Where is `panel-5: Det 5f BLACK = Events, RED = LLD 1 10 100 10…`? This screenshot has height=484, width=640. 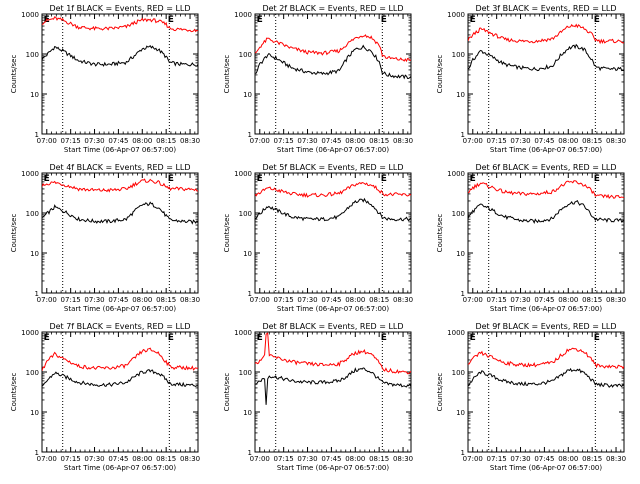
panel-5: Det 5f BLACK = Events, RED = LLD 1 10 100 10… is located at coordinates (318, 238).